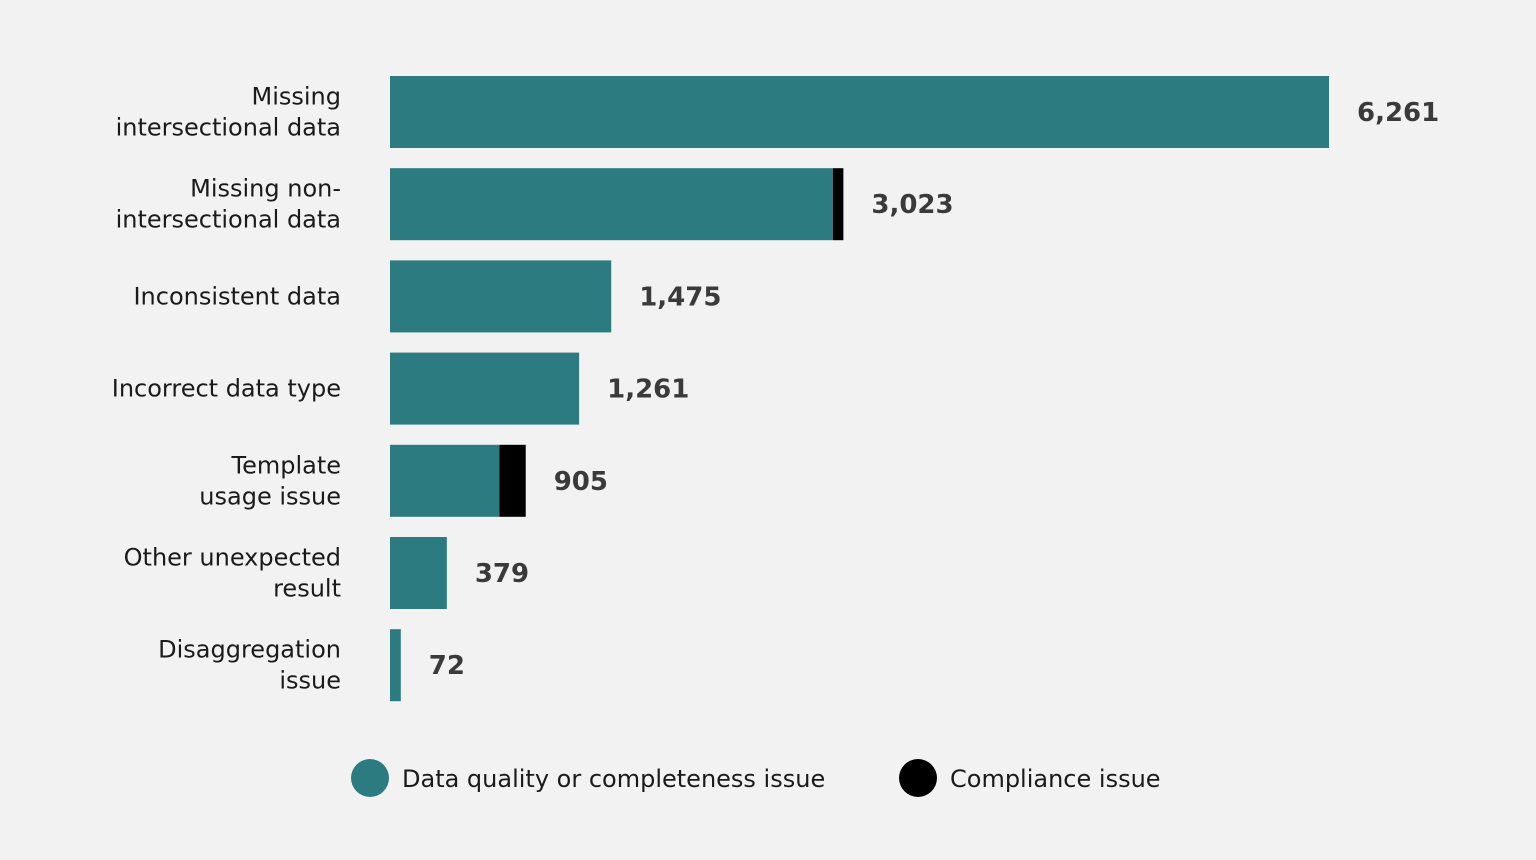 The width and height of the screenshot is (1536, 860). Describe the element at coordinates (232, 558) in the screenshot. I see `category-label: Other unexpected` at that location.